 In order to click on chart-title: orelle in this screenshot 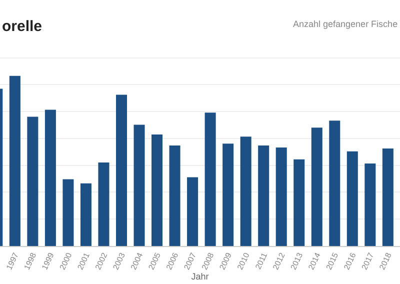, I will do `click(22, 26)`.